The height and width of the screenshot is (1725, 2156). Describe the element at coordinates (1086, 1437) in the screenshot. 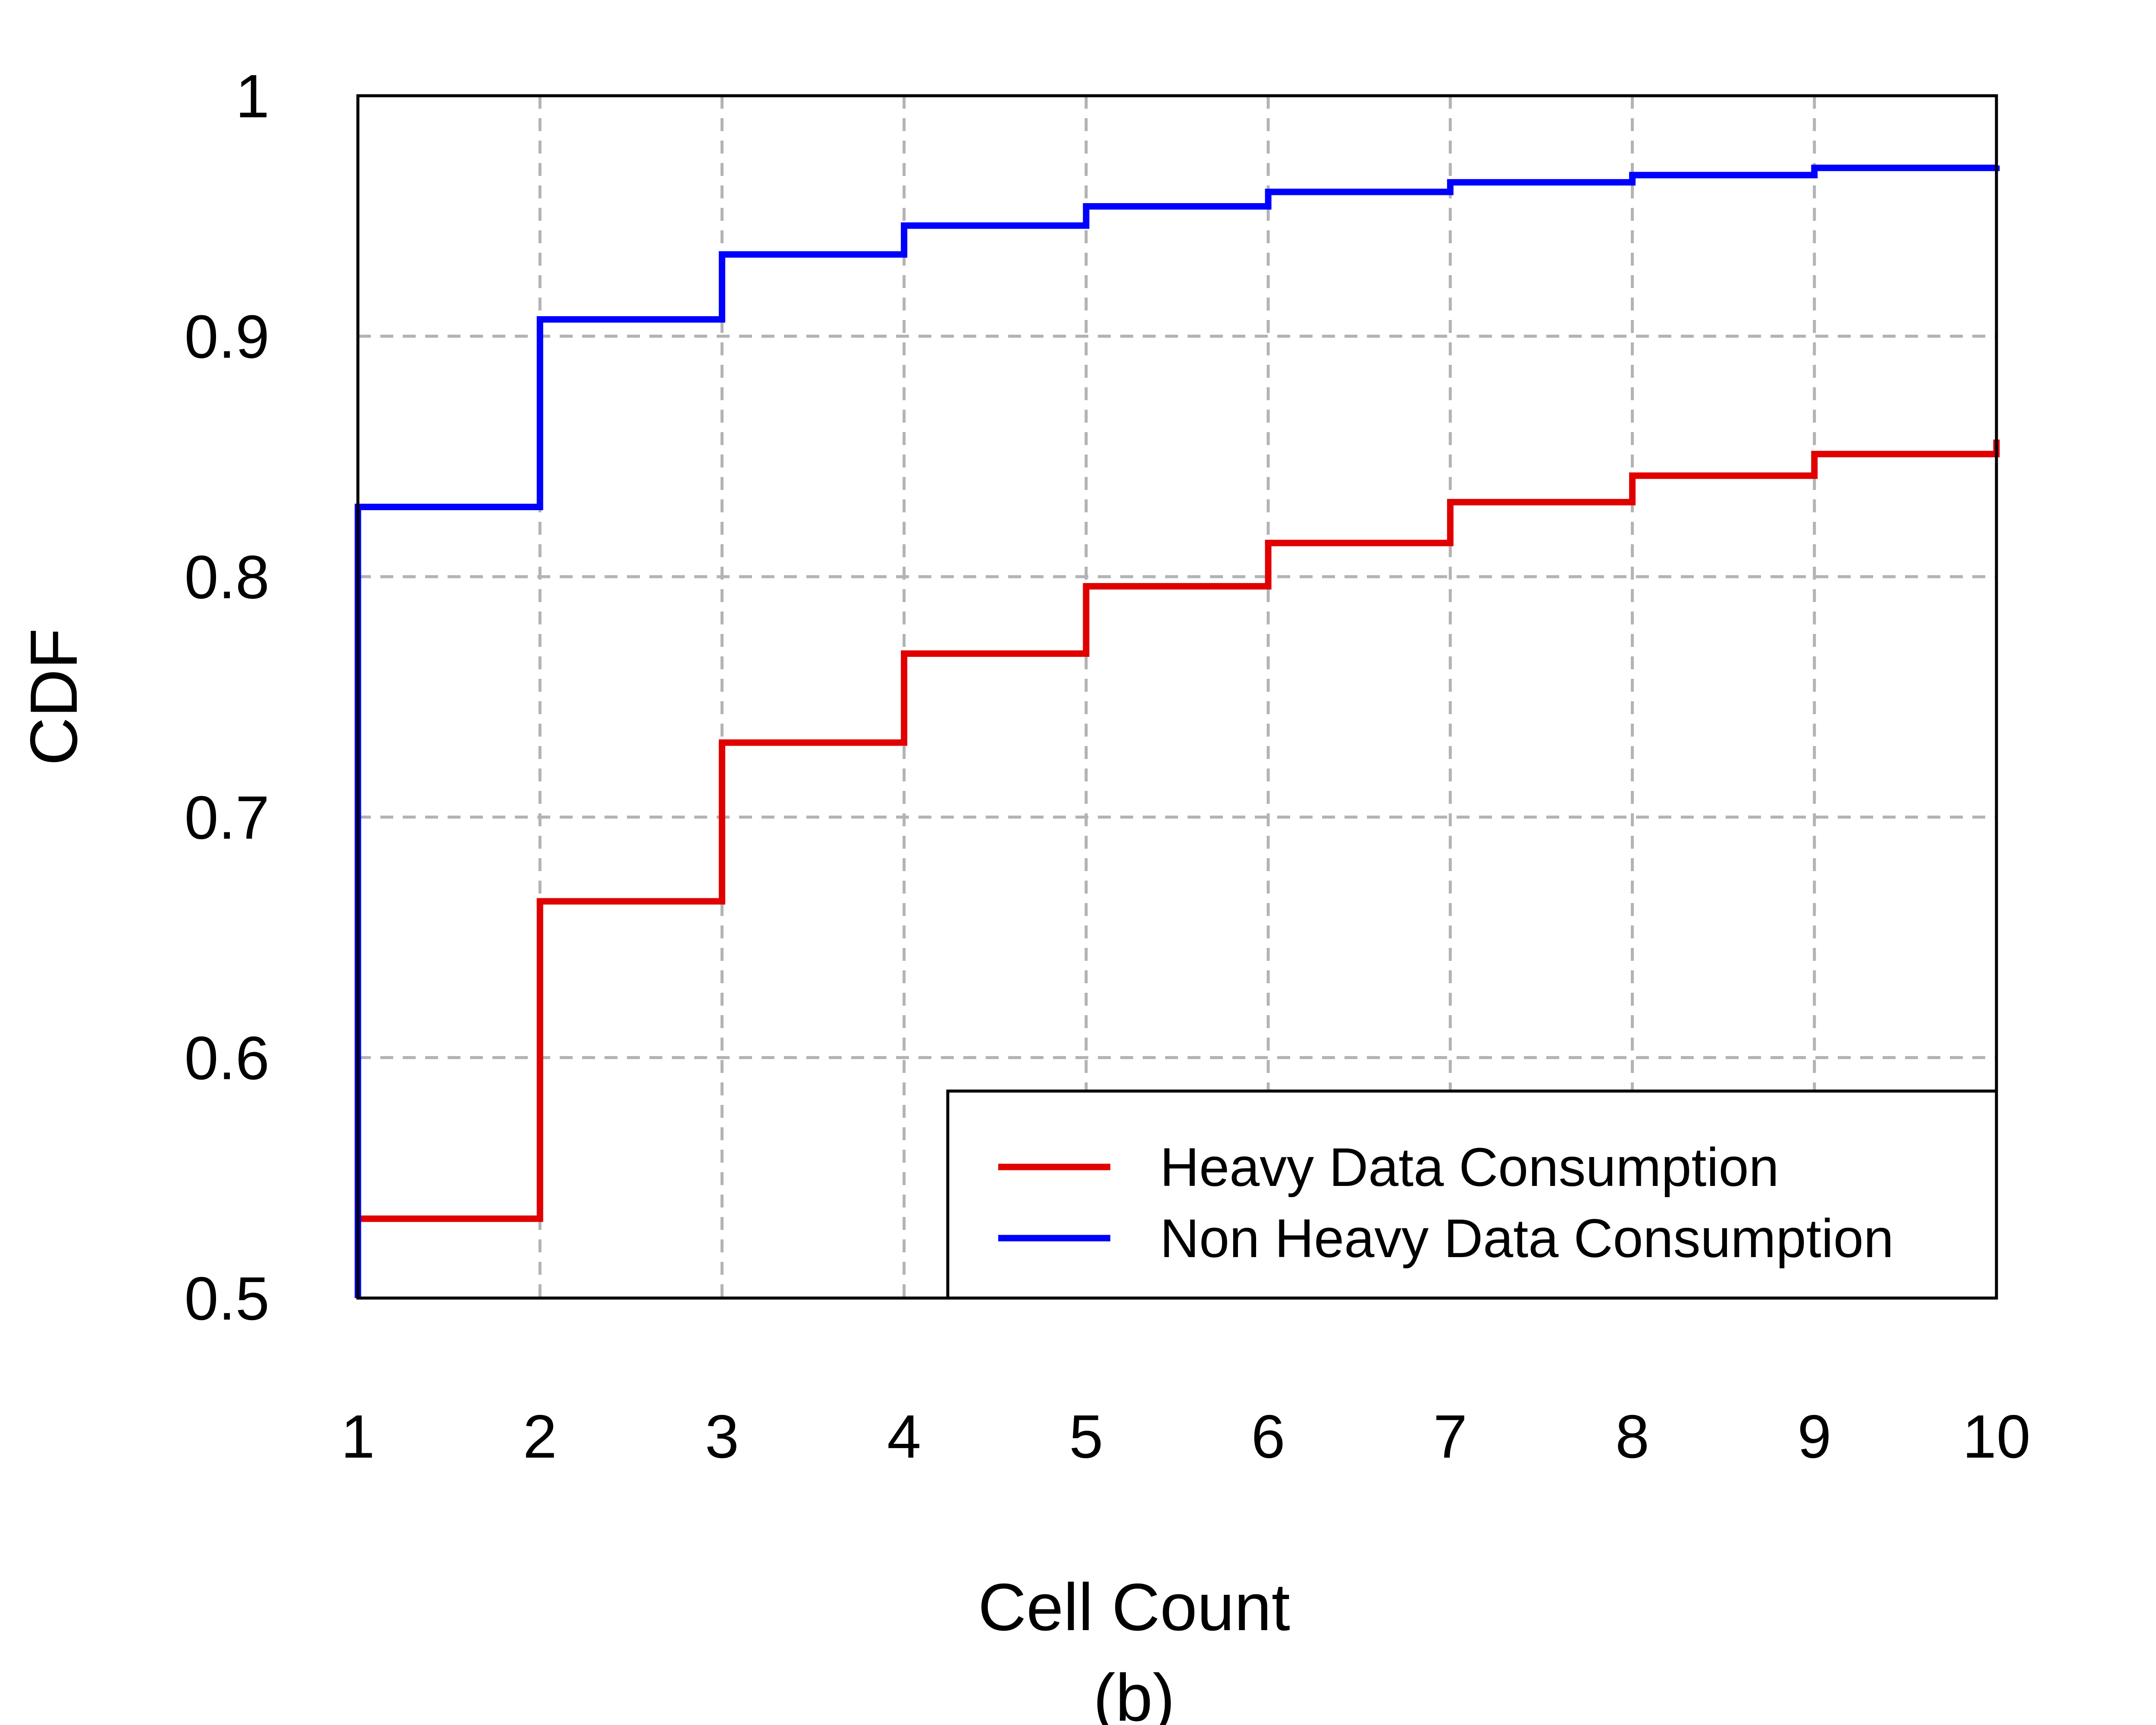

I see `x-tick-label: 5` at that location.